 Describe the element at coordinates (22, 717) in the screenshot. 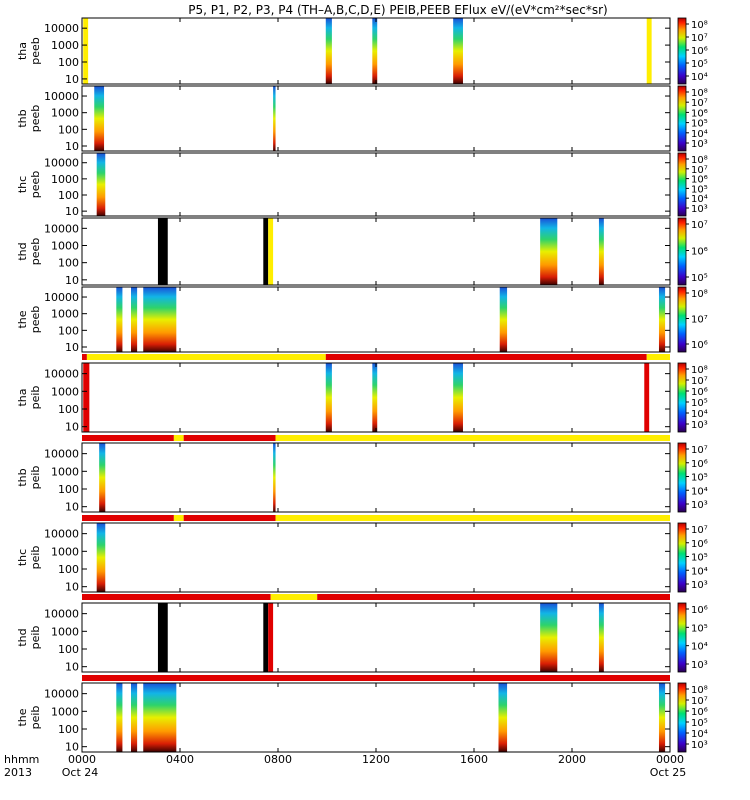

I see `y-label-probe: the` at that location.